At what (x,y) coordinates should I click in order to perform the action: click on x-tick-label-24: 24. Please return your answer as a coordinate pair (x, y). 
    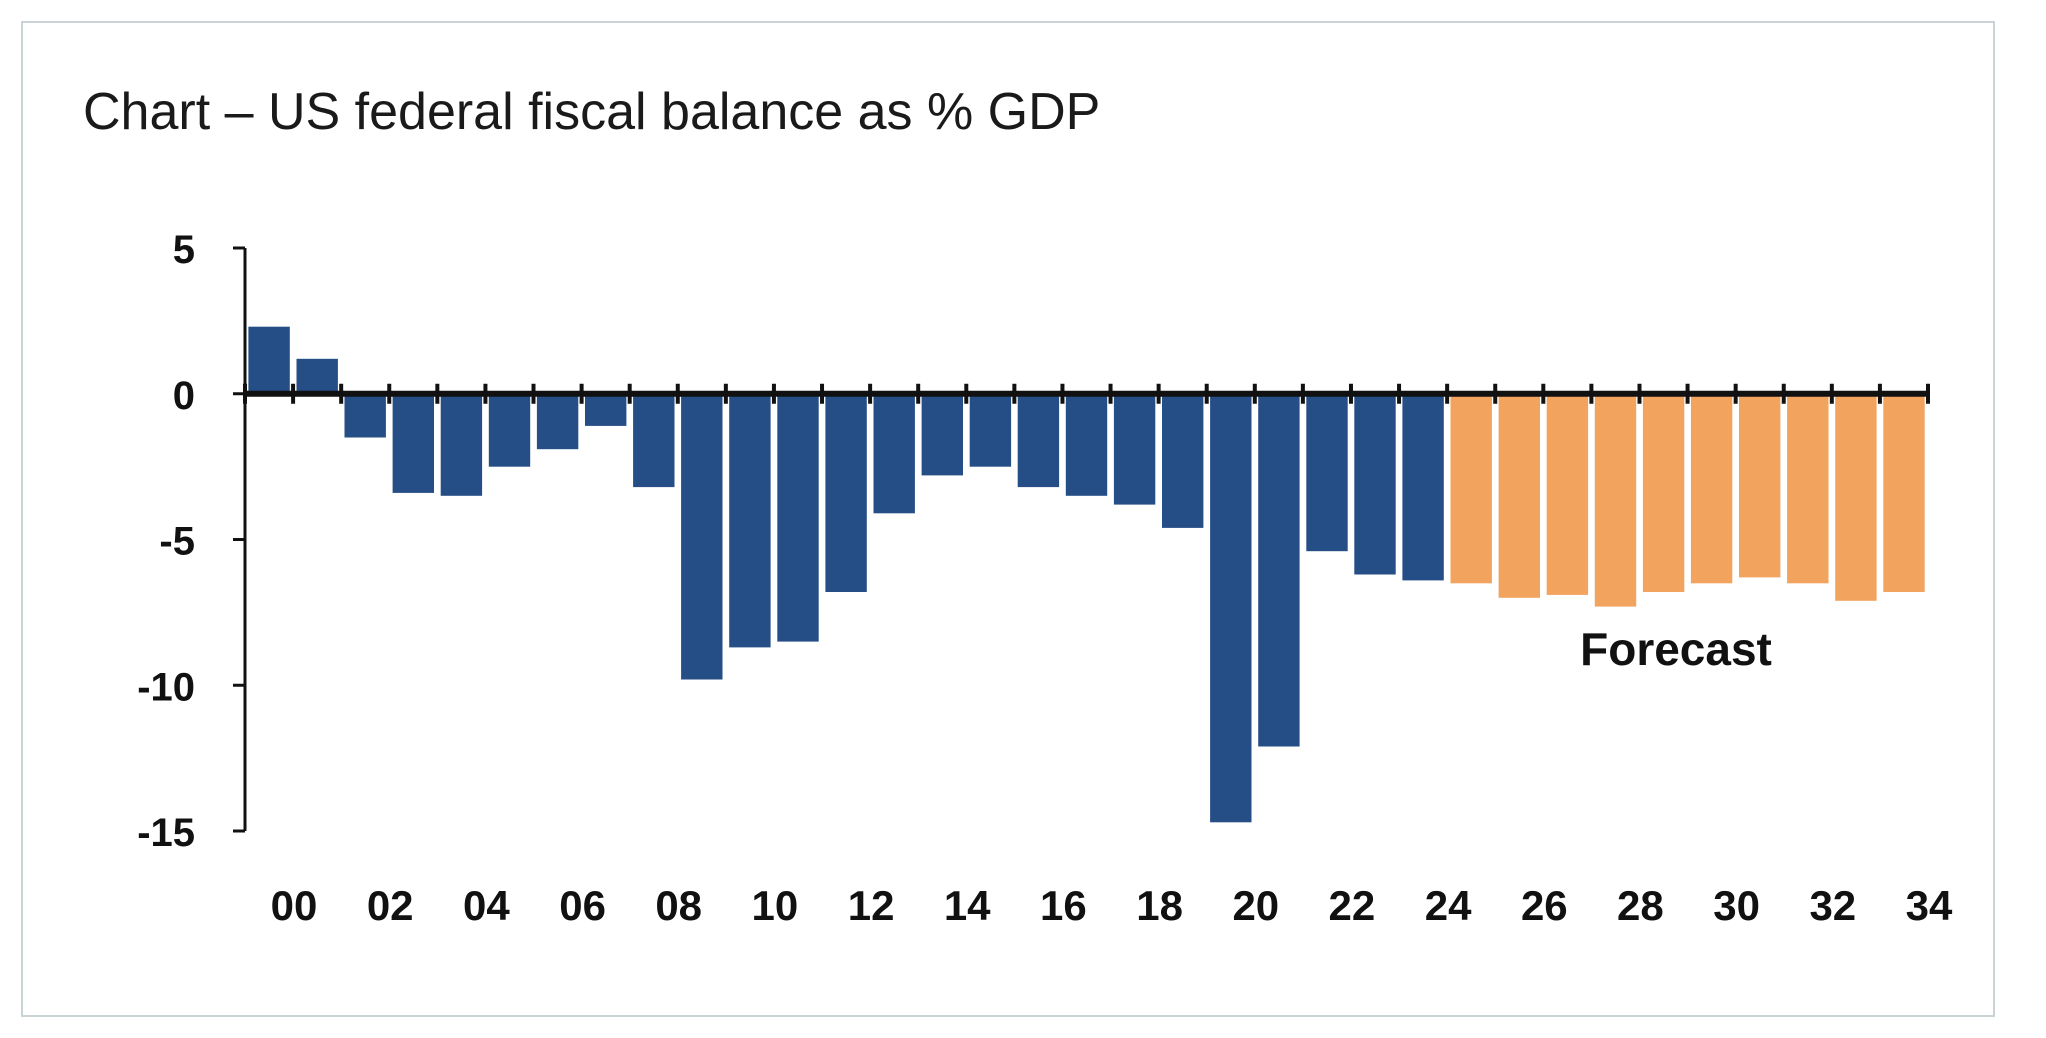
    Looking at the image, I should click on (1448, 905).